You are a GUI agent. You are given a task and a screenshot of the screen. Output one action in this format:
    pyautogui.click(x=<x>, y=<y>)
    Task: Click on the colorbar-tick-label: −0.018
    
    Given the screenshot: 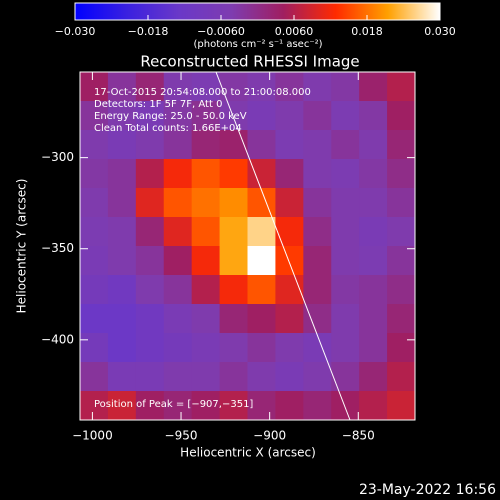 What is the action you would take?
    pyautogui.click(x=148, y=31)
    